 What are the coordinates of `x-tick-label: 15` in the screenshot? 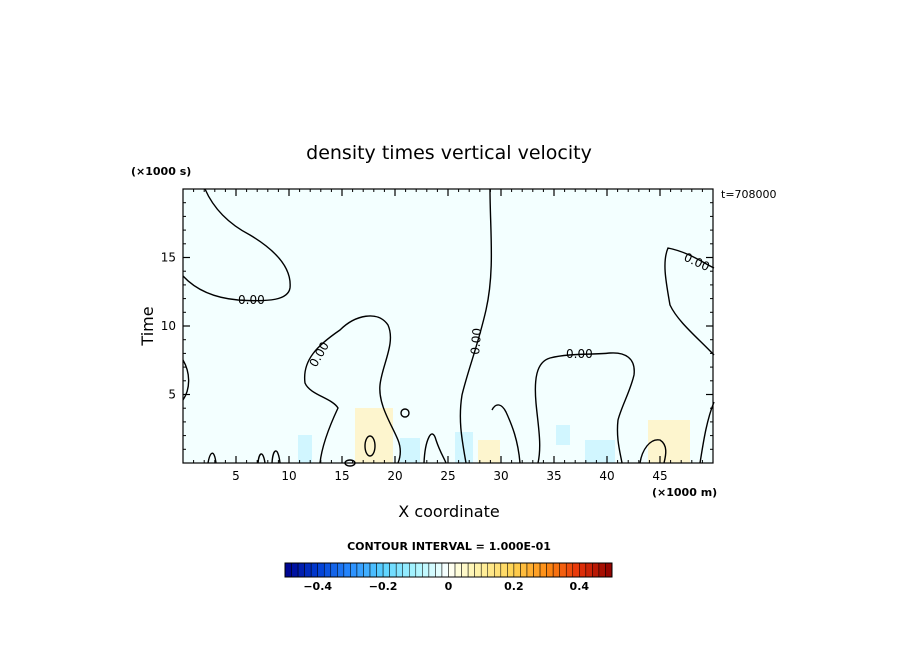 It's located at (341, 476).